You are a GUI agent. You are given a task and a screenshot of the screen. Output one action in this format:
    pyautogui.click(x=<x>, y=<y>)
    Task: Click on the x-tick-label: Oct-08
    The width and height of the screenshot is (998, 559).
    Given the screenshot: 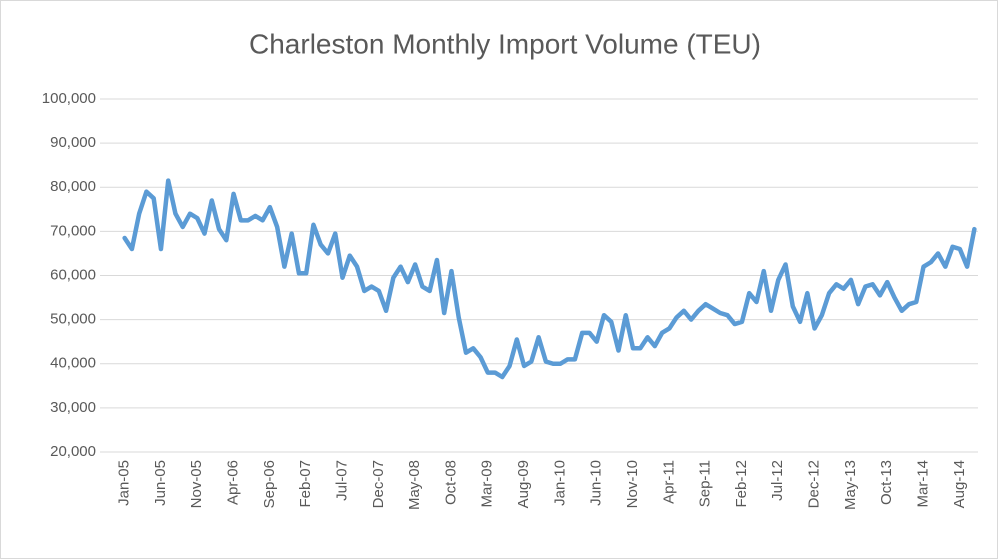 What is the action you would take?
    pyautogui.click(x=450, y=482)
    